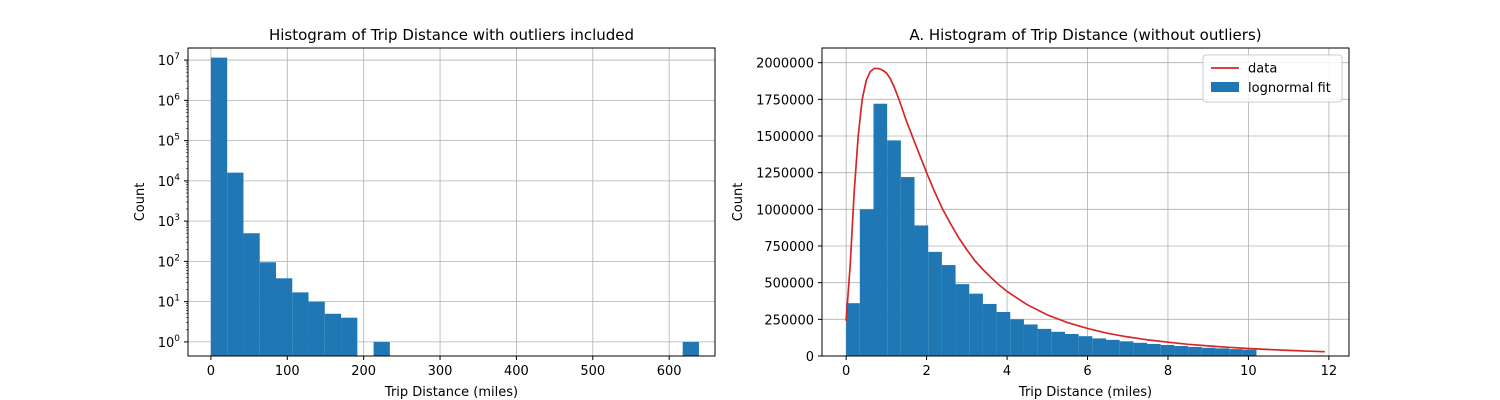  Describe the element at coordinates (1168, 371) in the screenshot. I see `x-tick-label: 8` at that location.